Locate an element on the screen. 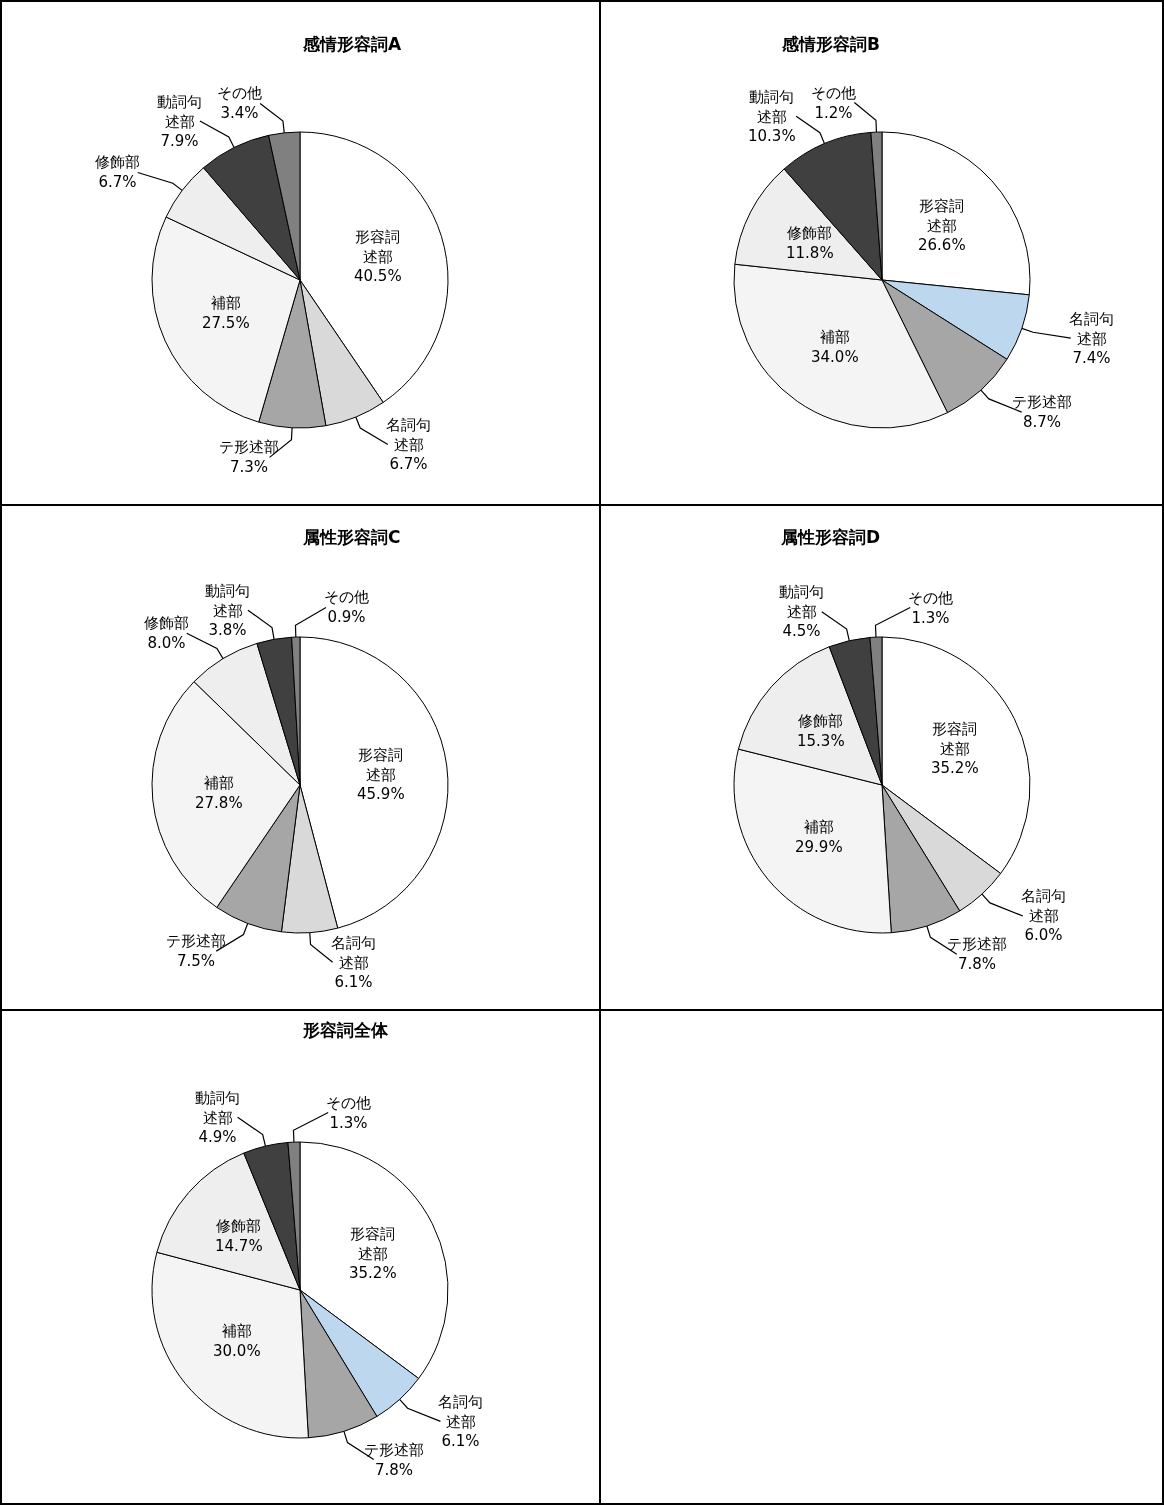  data-label: 27.5% is located at coordinates (226, 322).